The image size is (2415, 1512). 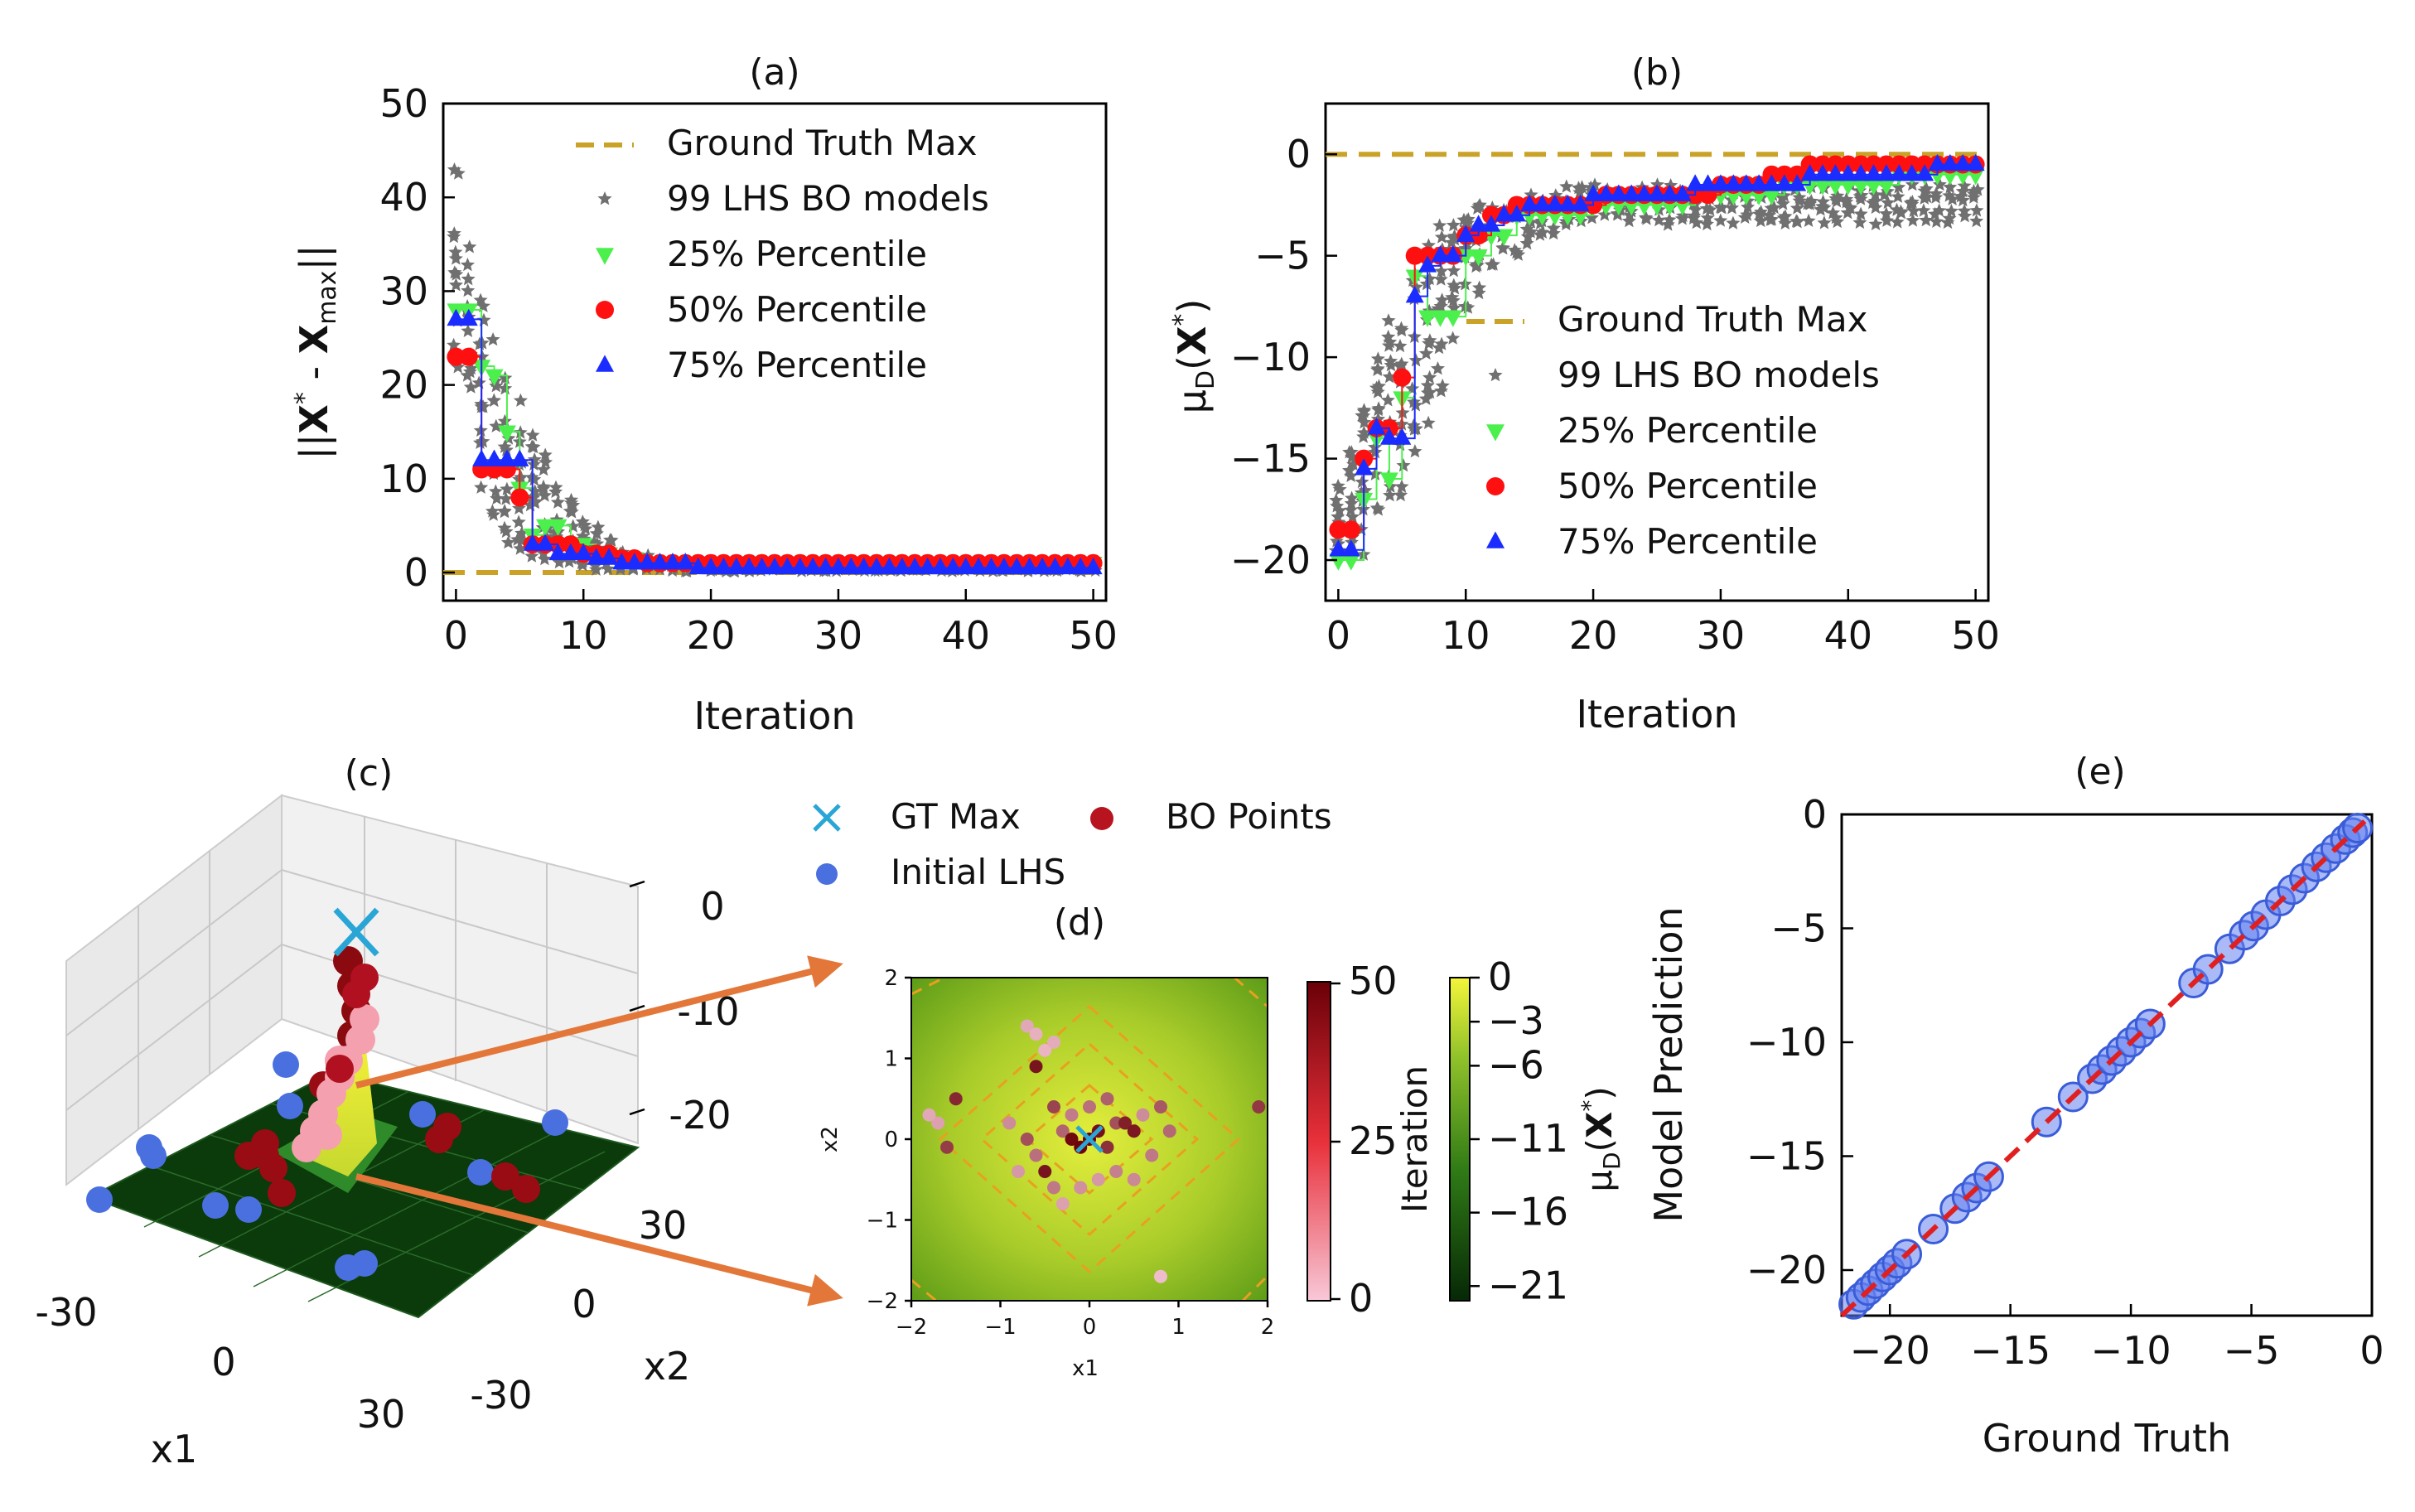 What do you see at coordinates (1657, 362) in the screenshot?
I see `panel-b-percentile-series` at bounding box center [1657, 362].